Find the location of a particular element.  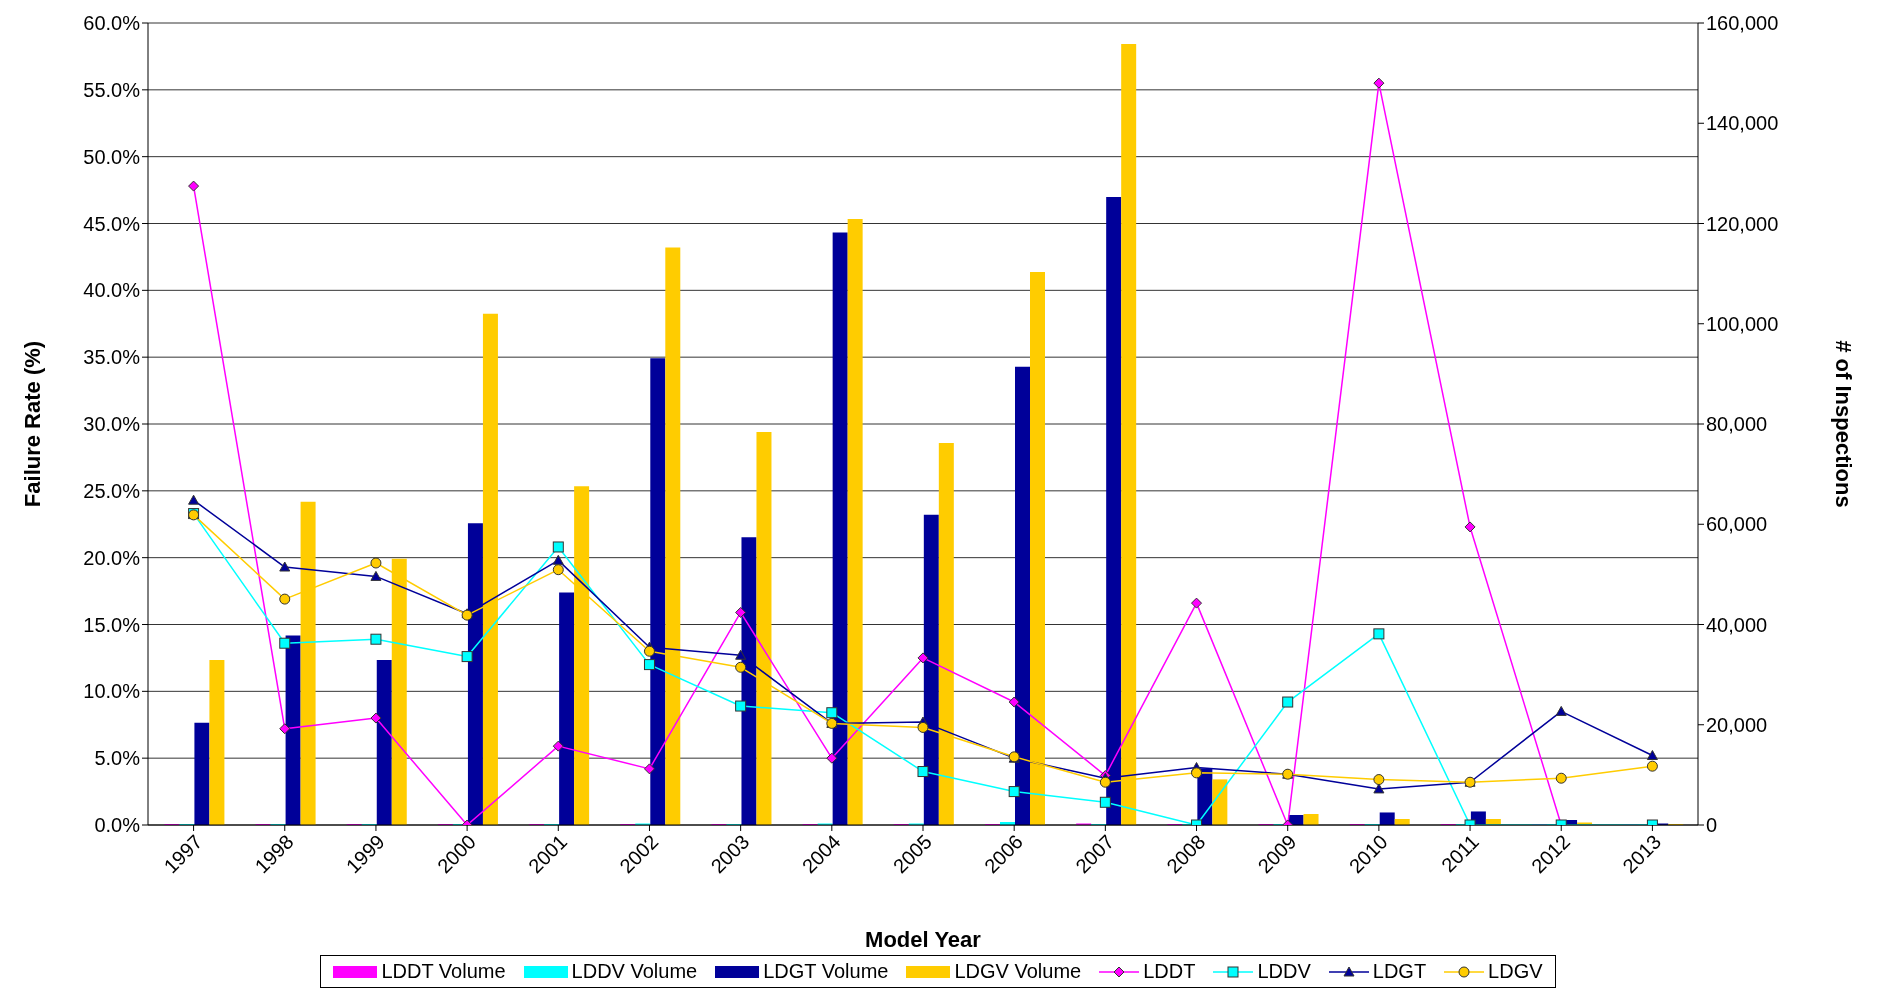

y-tick-label: 45.0% is located at coordinates (112, 223).